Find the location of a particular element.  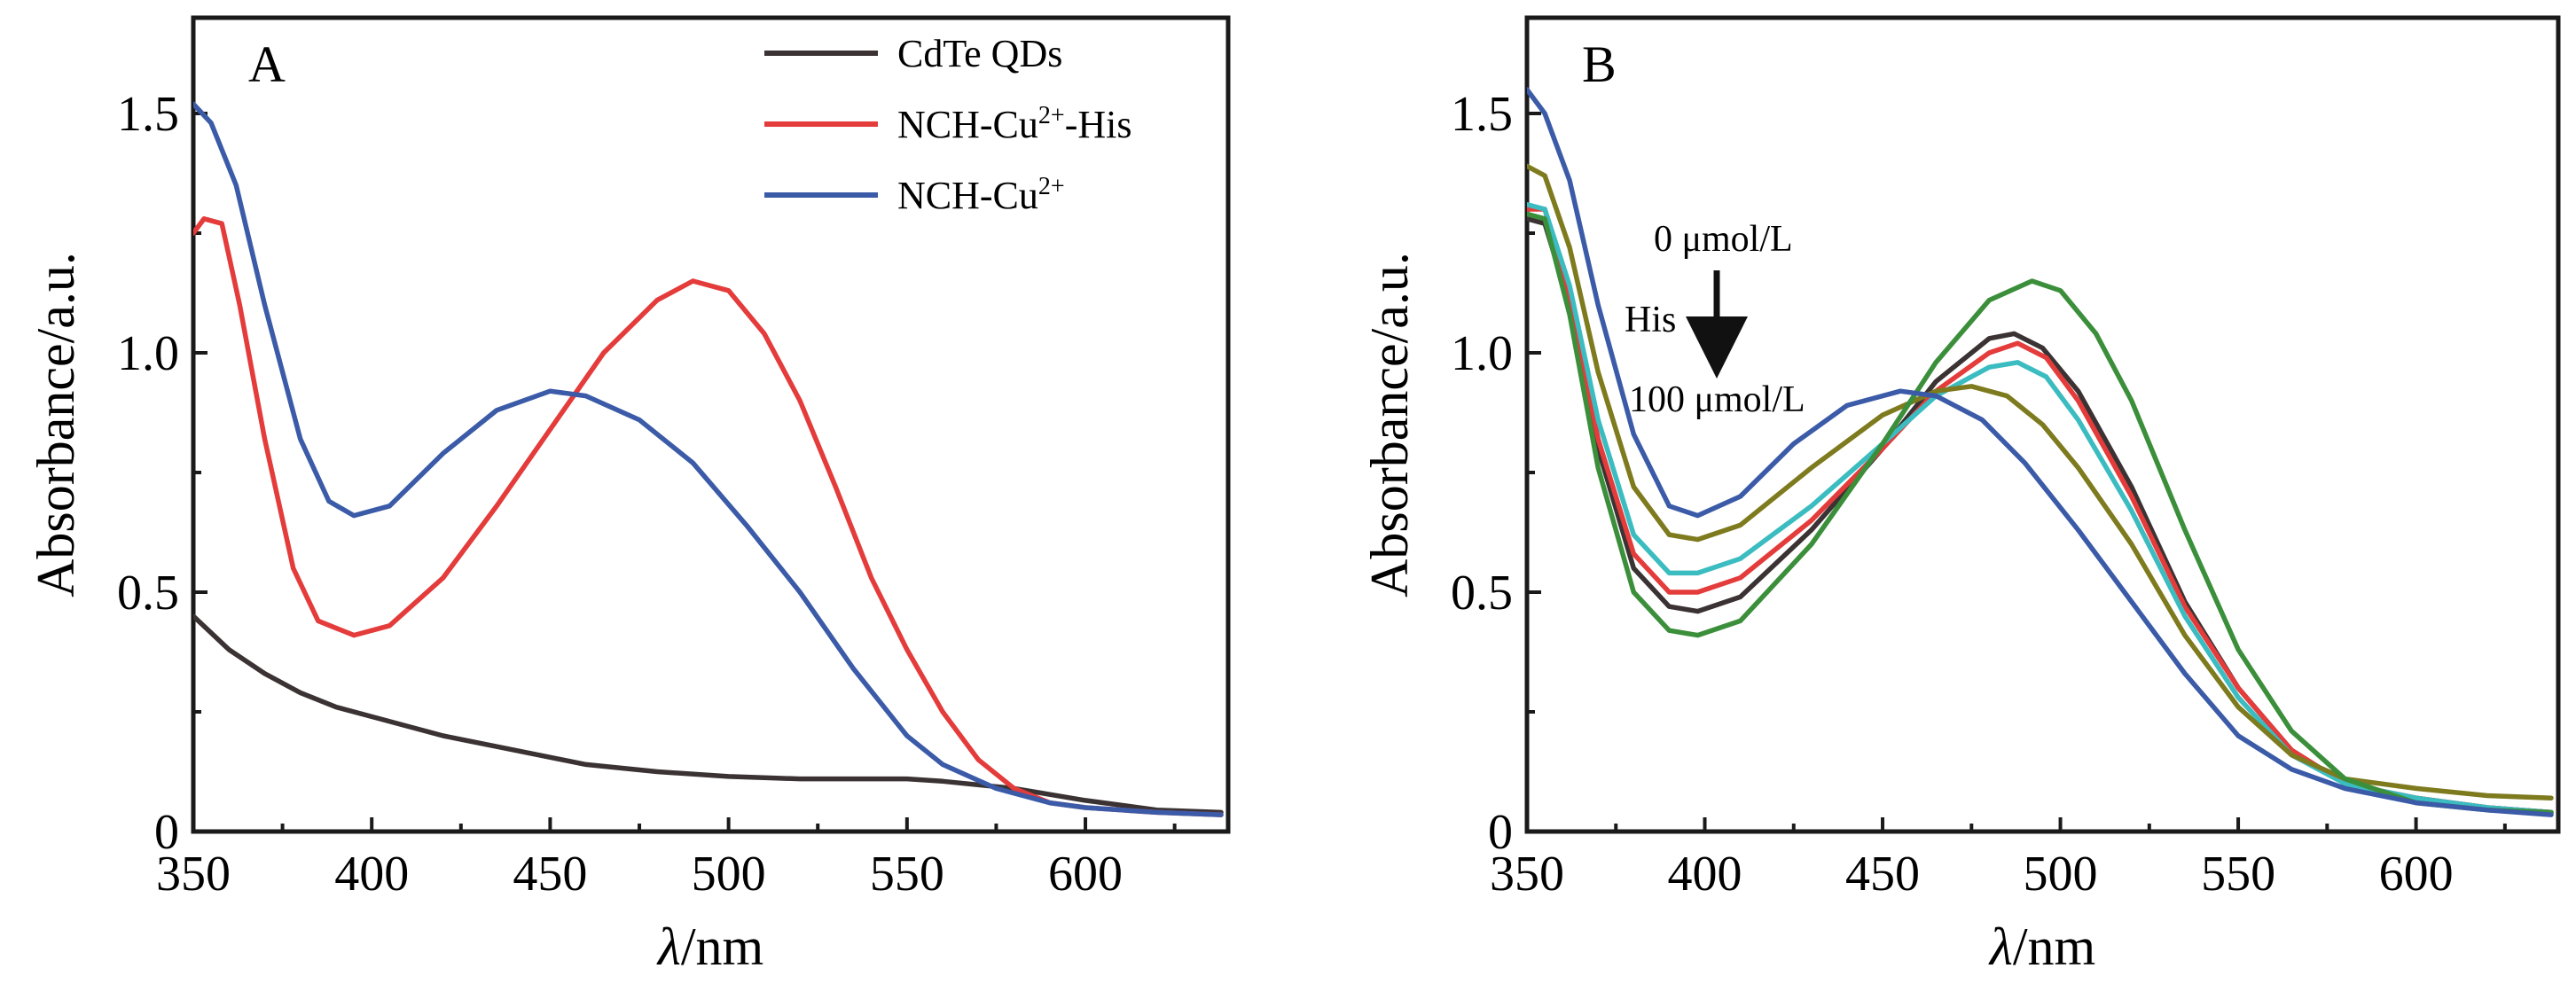

legend-label: CdTe QDs is located at coordinates (979, 53).